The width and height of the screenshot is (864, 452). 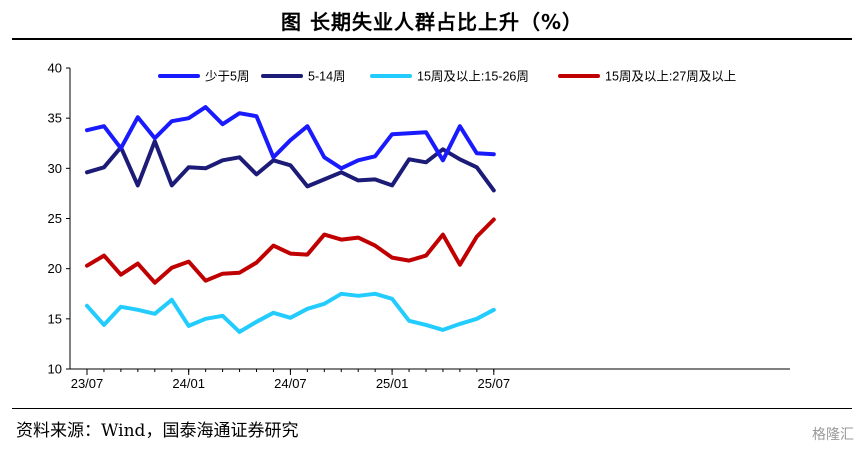 I want to click on source-note: 资料来源：Wind，国泰海通证券研究, so click(x=157, y=431).